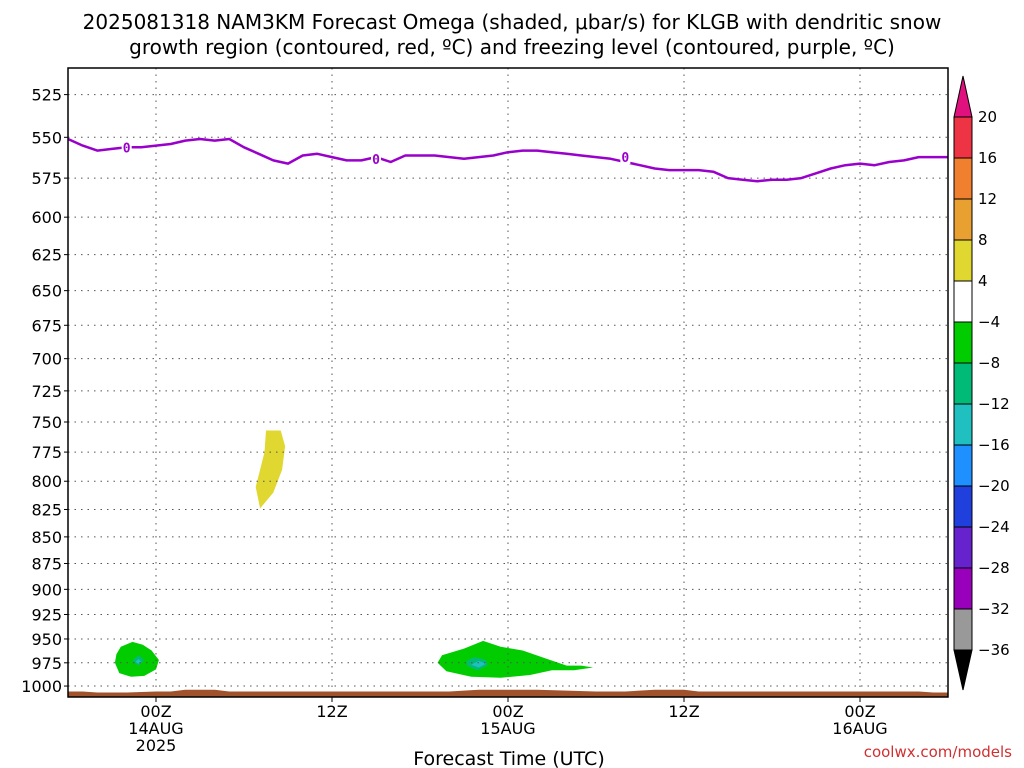 The width and height of the screenshot is (1024, 768). What do you see at coordinates (46, 359) in the screenshot?
I see `y-tick-label: 700` at bounding box center [46, 359].